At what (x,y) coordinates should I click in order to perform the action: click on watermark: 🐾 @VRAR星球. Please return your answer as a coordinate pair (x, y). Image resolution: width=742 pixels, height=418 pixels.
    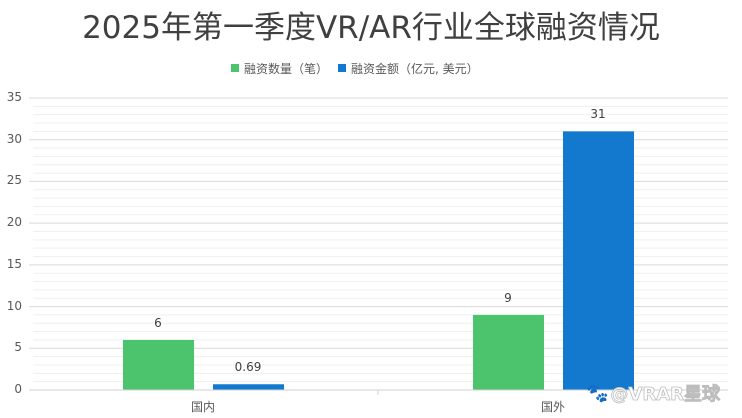
    Looking at the image, I should click on (653, 393).